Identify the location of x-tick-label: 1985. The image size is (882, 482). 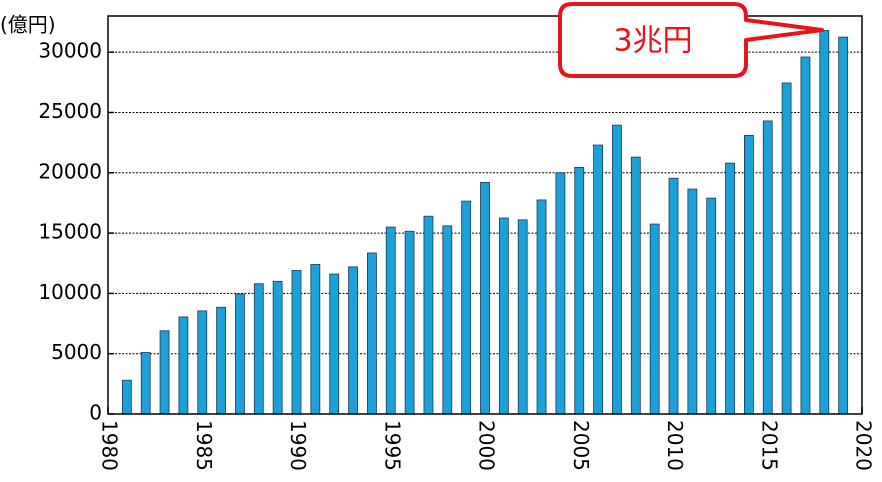
(204, 445).